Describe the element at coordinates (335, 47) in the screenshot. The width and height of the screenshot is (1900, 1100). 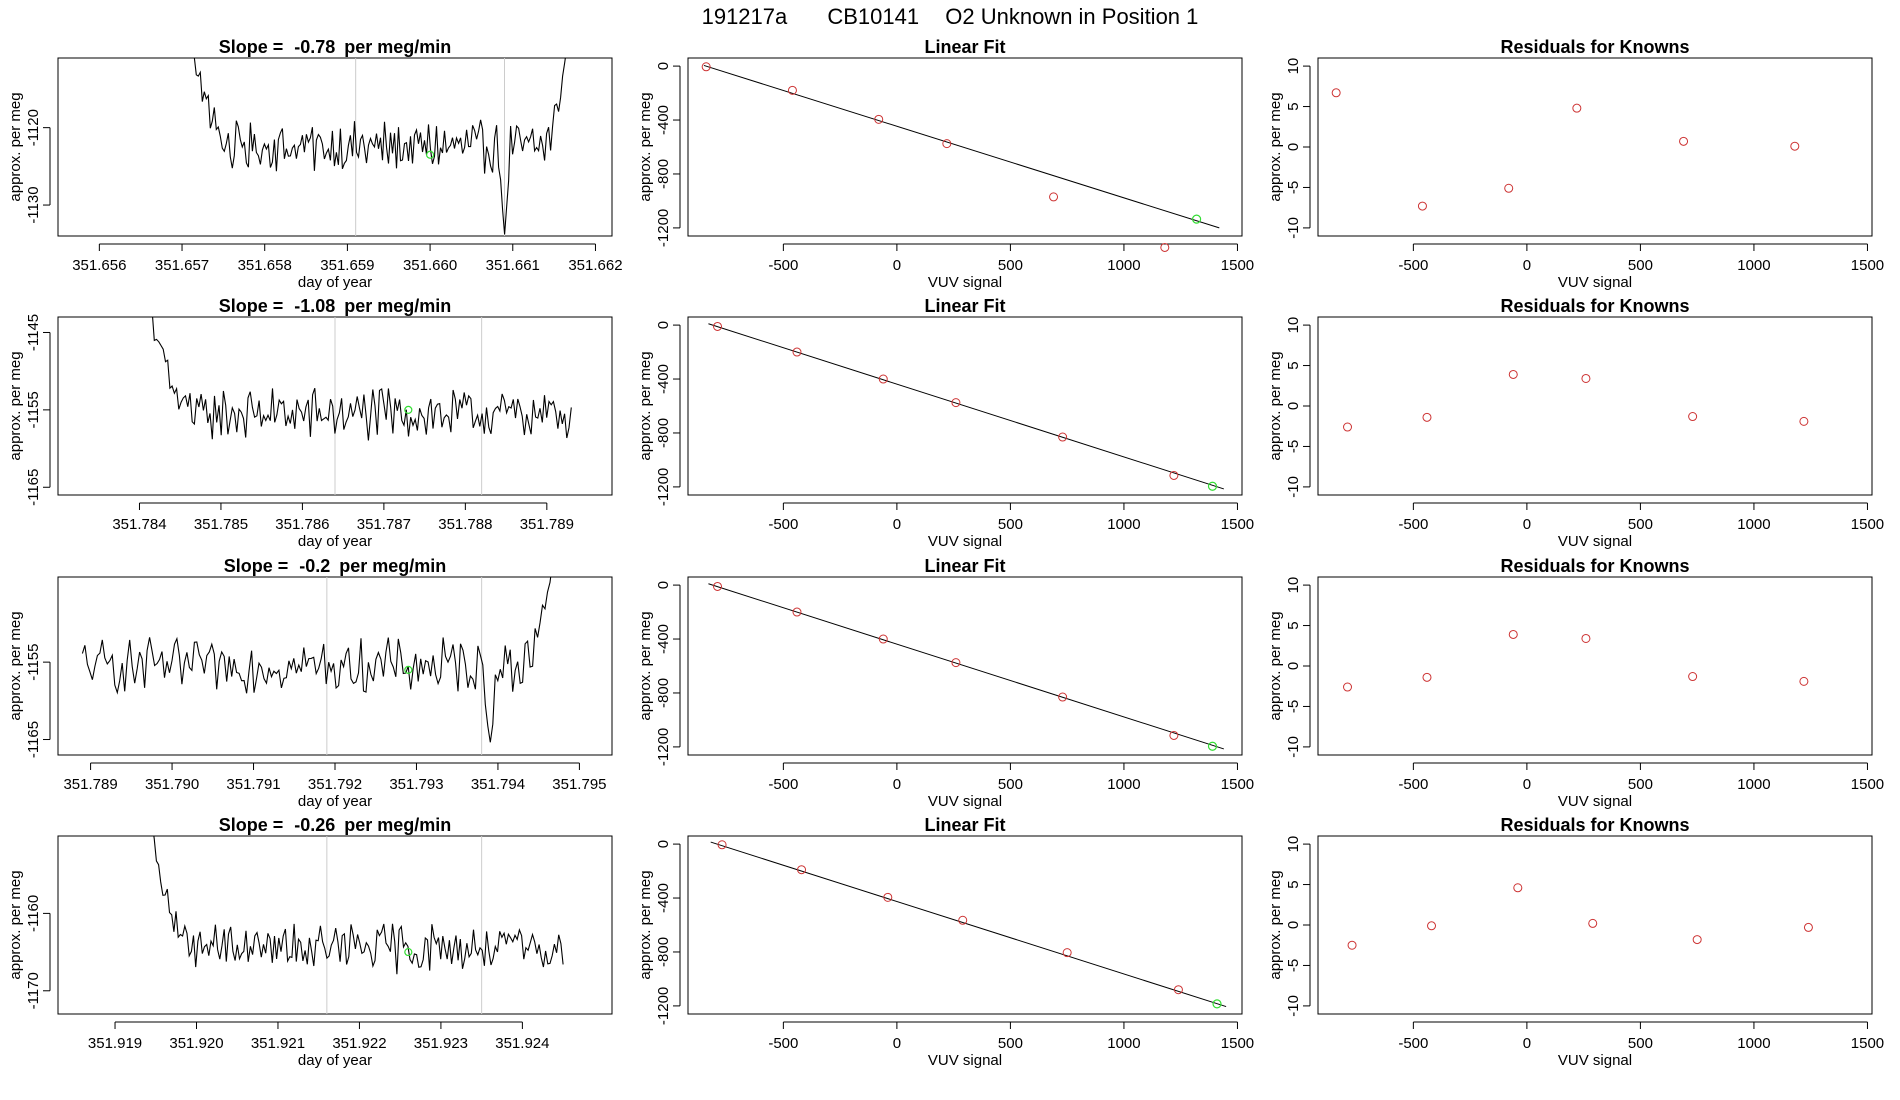
I see `slope-title: Slope = -0.78 per meg/min` at that location.